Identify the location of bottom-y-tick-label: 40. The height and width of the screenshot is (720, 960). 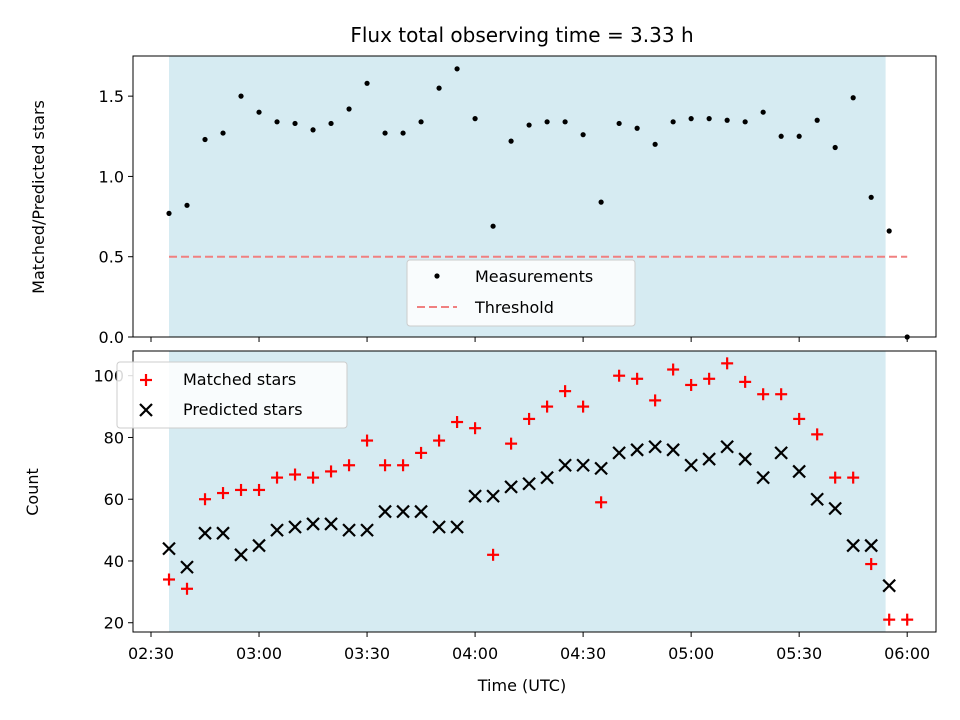
(114, 561).